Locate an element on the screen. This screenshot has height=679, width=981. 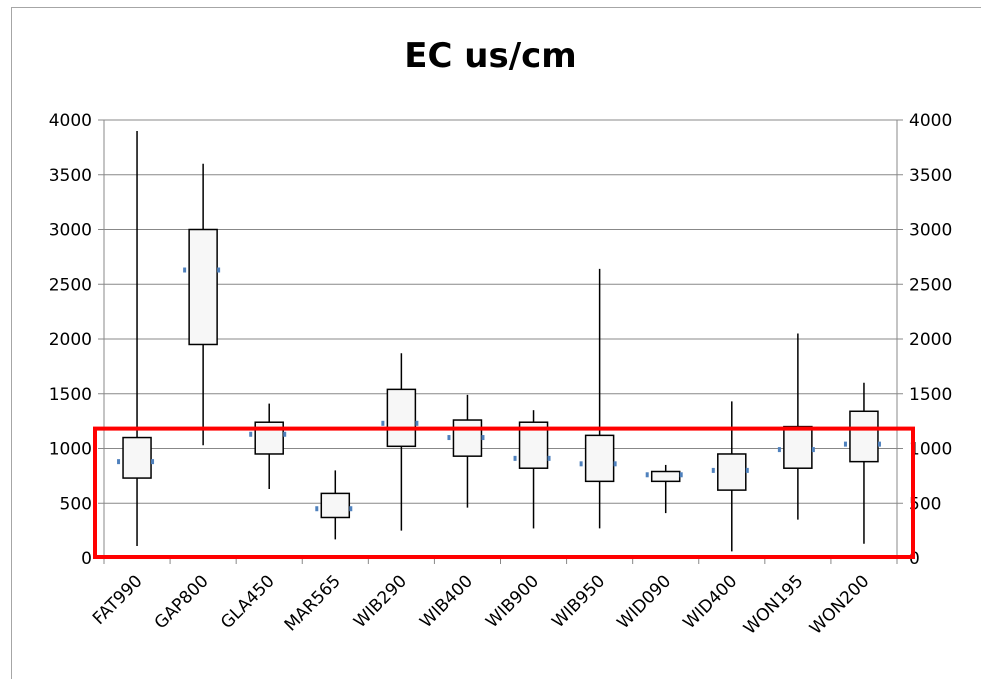
left-tick-label: 1000 is located at coordinates (70, 450).